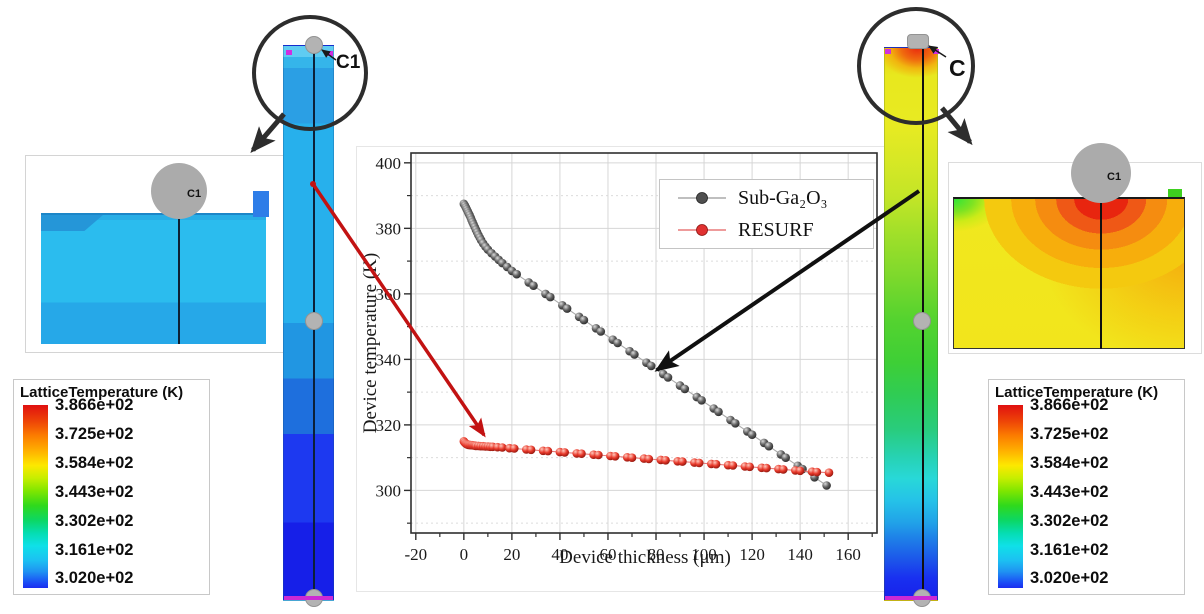 The image size is (1204, 614). Describe the element at coordinates (72, 223) in the screenshot. I see `left-inset-corner-patch` at that location.